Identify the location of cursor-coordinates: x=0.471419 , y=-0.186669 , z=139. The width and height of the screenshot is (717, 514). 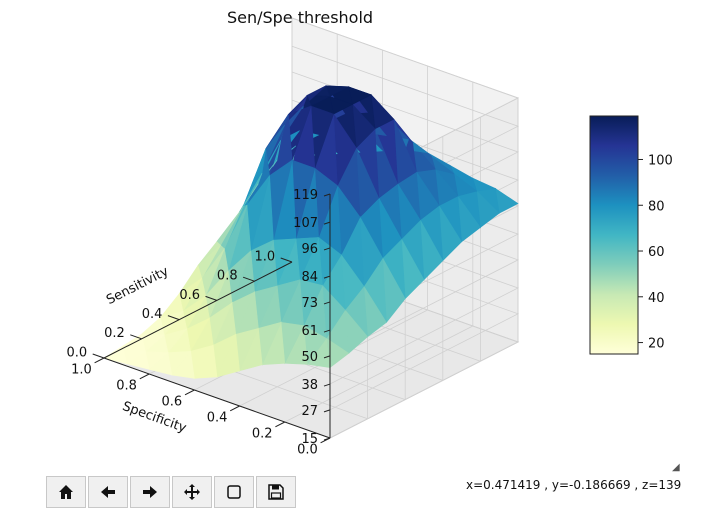
(574, 485).